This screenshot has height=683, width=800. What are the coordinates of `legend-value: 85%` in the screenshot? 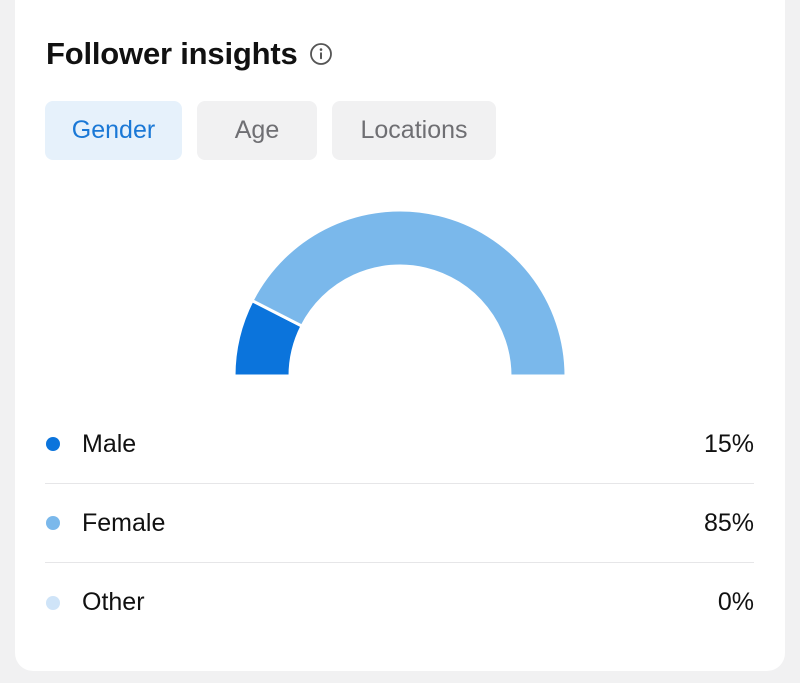 It's located at (728, 522).